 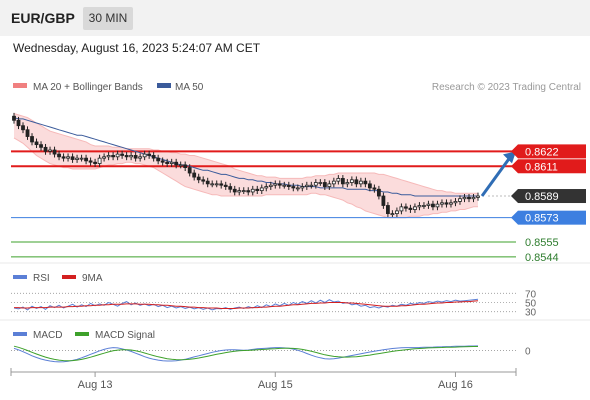 I want to click on x-axis: Aug 13 Aug 15 Aug 16, so click(x=263, y=379).